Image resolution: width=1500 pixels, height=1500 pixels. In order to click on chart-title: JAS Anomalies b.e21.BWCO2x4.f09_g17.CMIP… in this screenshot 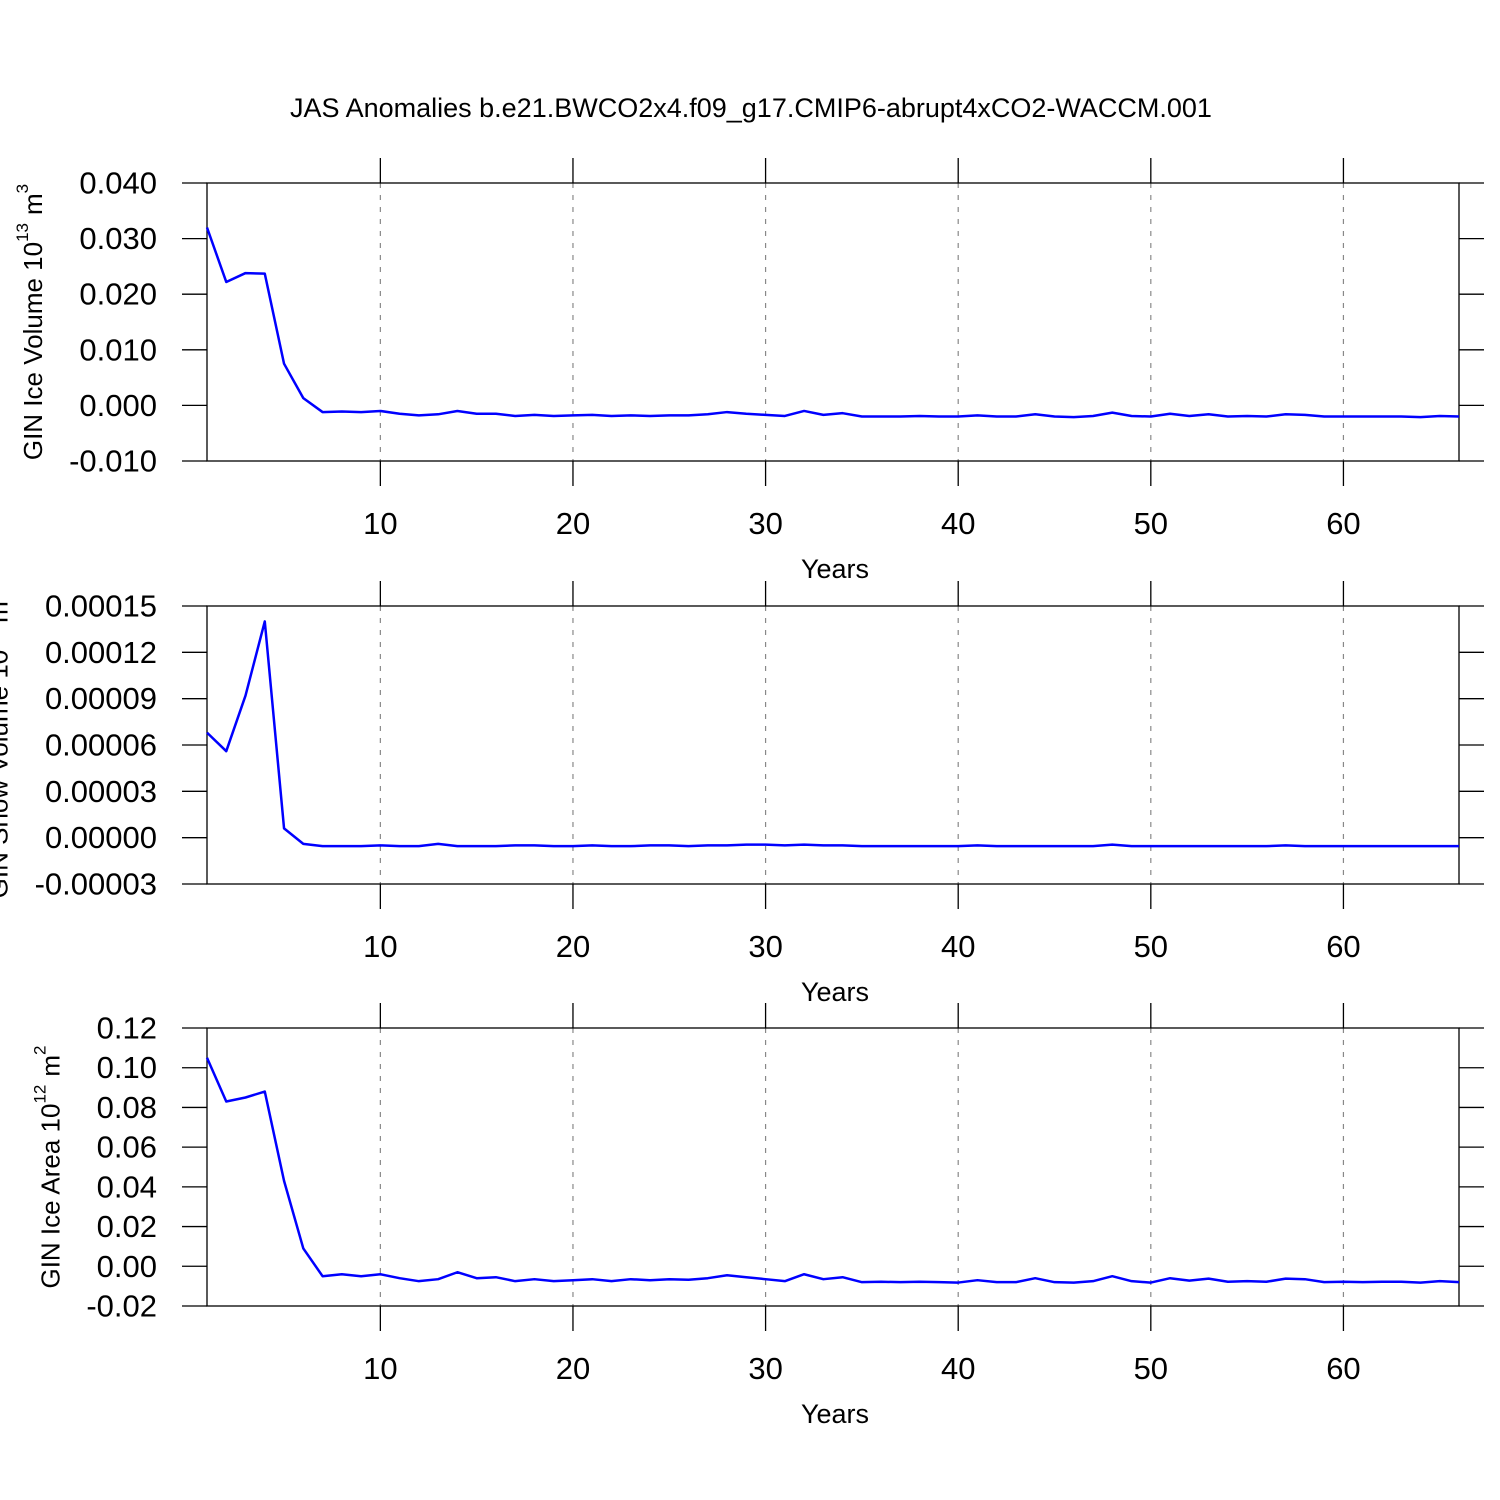, I will do `click(751, 108)`.